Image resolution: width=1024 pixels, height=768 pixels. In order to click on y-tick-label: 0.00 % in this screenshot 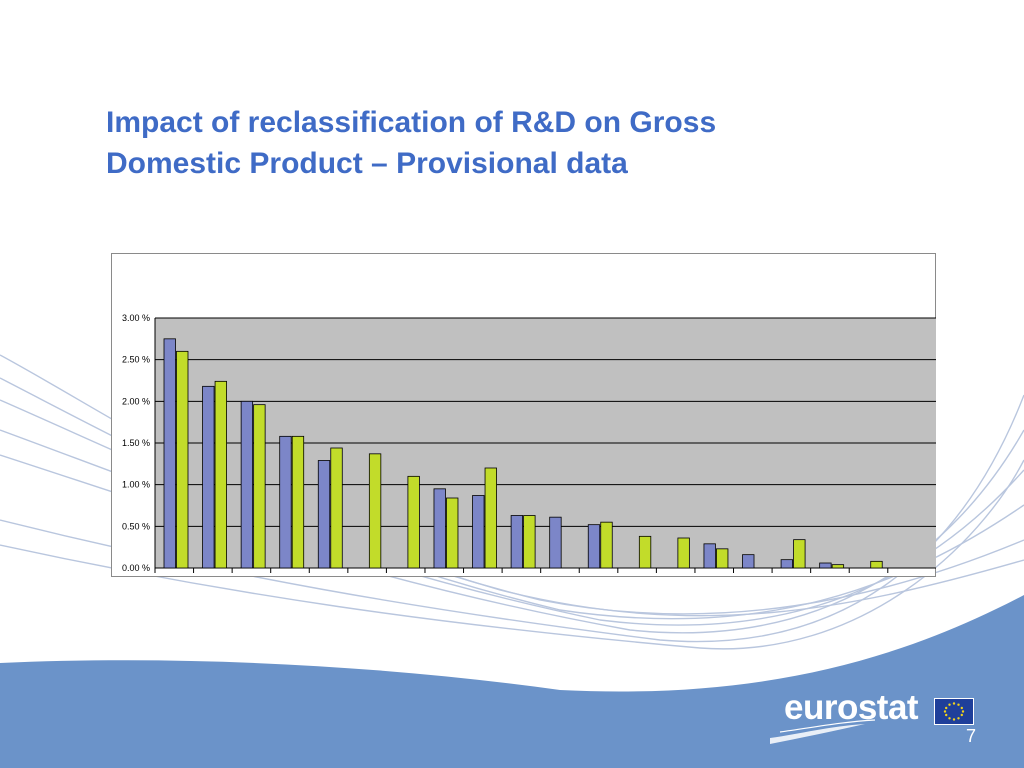, I will do `click(136, 568)`.